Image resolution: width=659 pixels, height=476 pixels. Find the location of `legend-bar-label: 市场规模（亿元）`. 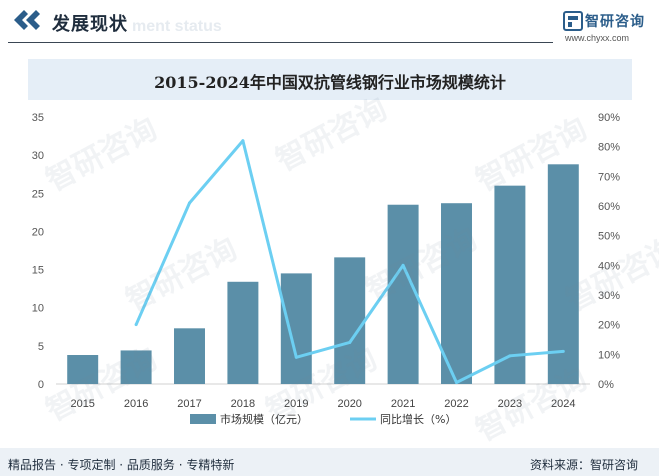

legend-bar-label: 市场规模（亿元） is located at coordinates (264, 419).